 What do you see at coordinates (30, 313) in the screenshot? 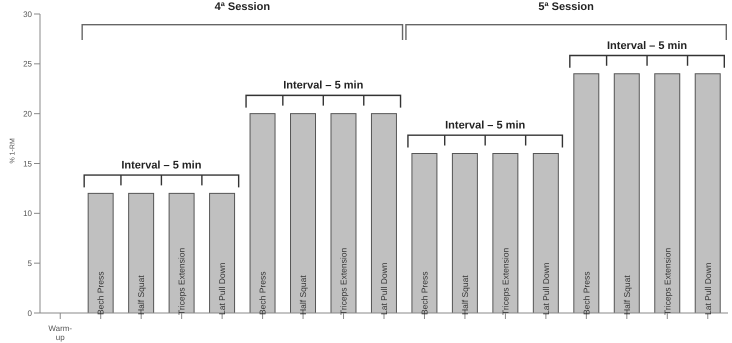
I see `y-tick-label: 0` at bounding box center [30, 313].